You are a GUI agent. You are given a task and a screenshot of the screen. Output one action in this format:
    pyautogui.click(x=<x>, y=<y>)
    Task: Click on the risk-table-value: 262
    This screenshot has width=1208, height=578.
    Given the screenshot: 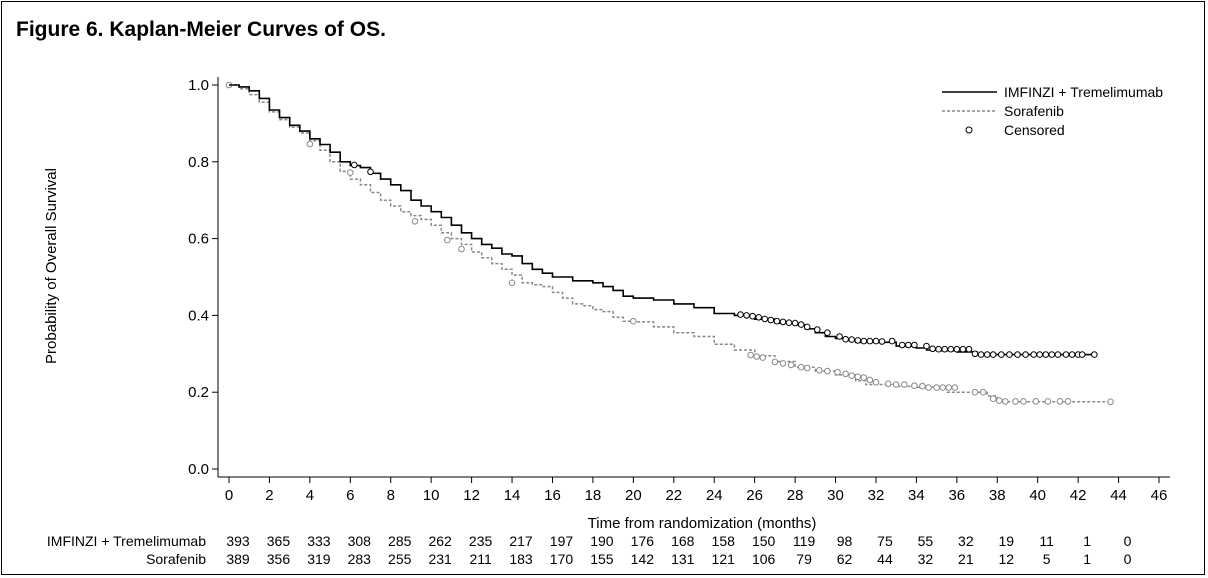 What is the action you would take?
    pyautogui.click(x=440, y=541)
    